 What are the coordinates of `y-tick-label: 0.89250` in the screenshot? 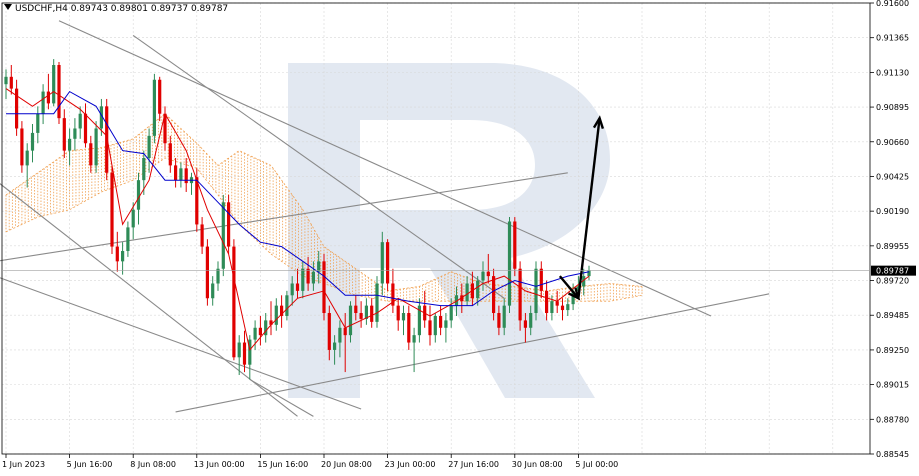 It's located at (892, 350).